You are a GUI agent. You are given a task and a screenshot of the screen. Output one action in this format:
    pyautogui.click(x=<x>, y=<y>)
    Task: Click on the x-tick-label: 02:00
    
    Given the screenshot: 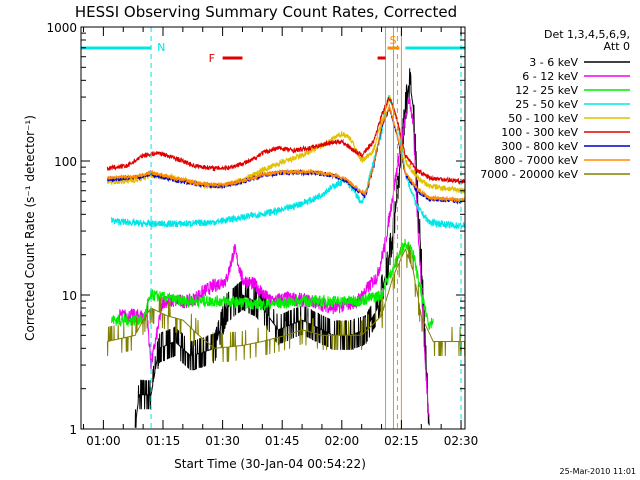 What is the action you would take?
    pyautogui.click(x=342, y=441)
    